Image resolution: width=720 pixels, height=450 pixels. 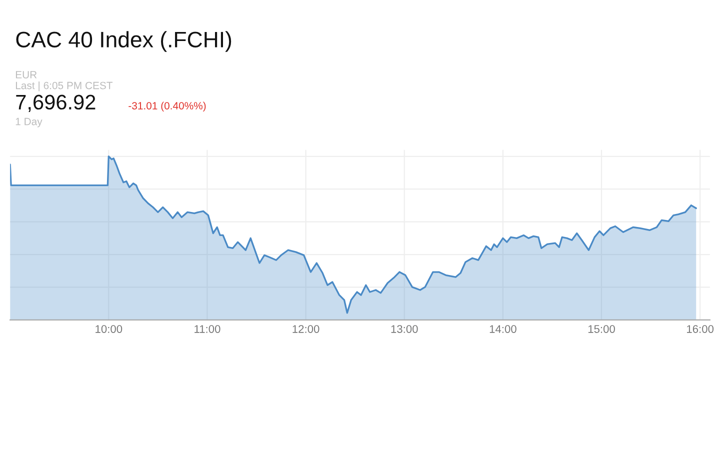 What do you see at coordinates (26, 74) in the screenshot?
I see `text: EUR` at bounding box center [26, 74].